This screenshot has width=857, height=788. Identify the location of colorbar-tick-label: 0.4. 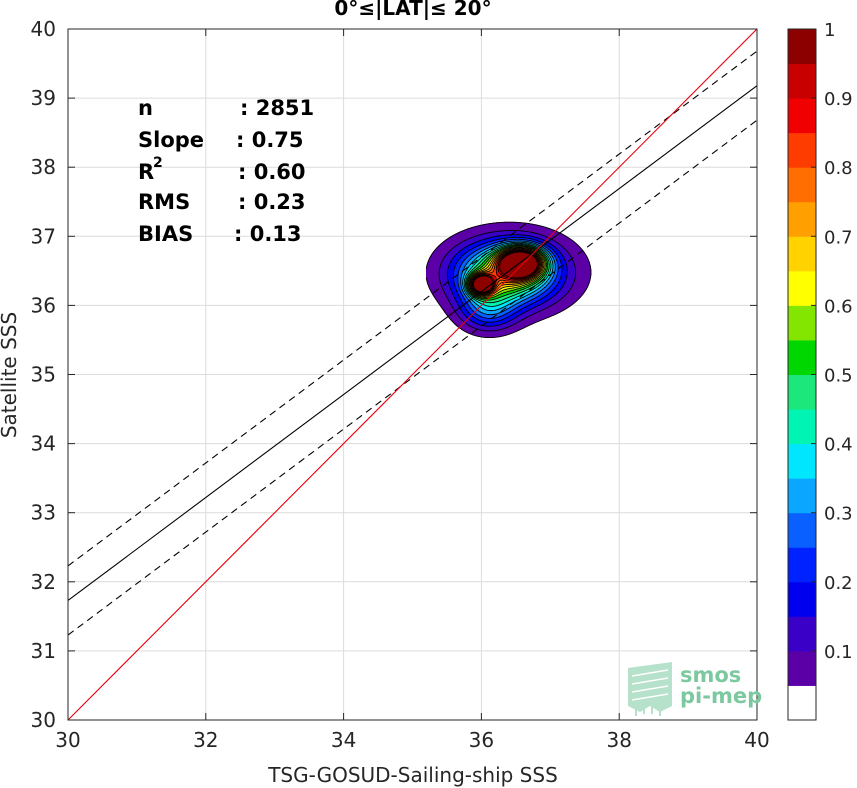
(838, 445).